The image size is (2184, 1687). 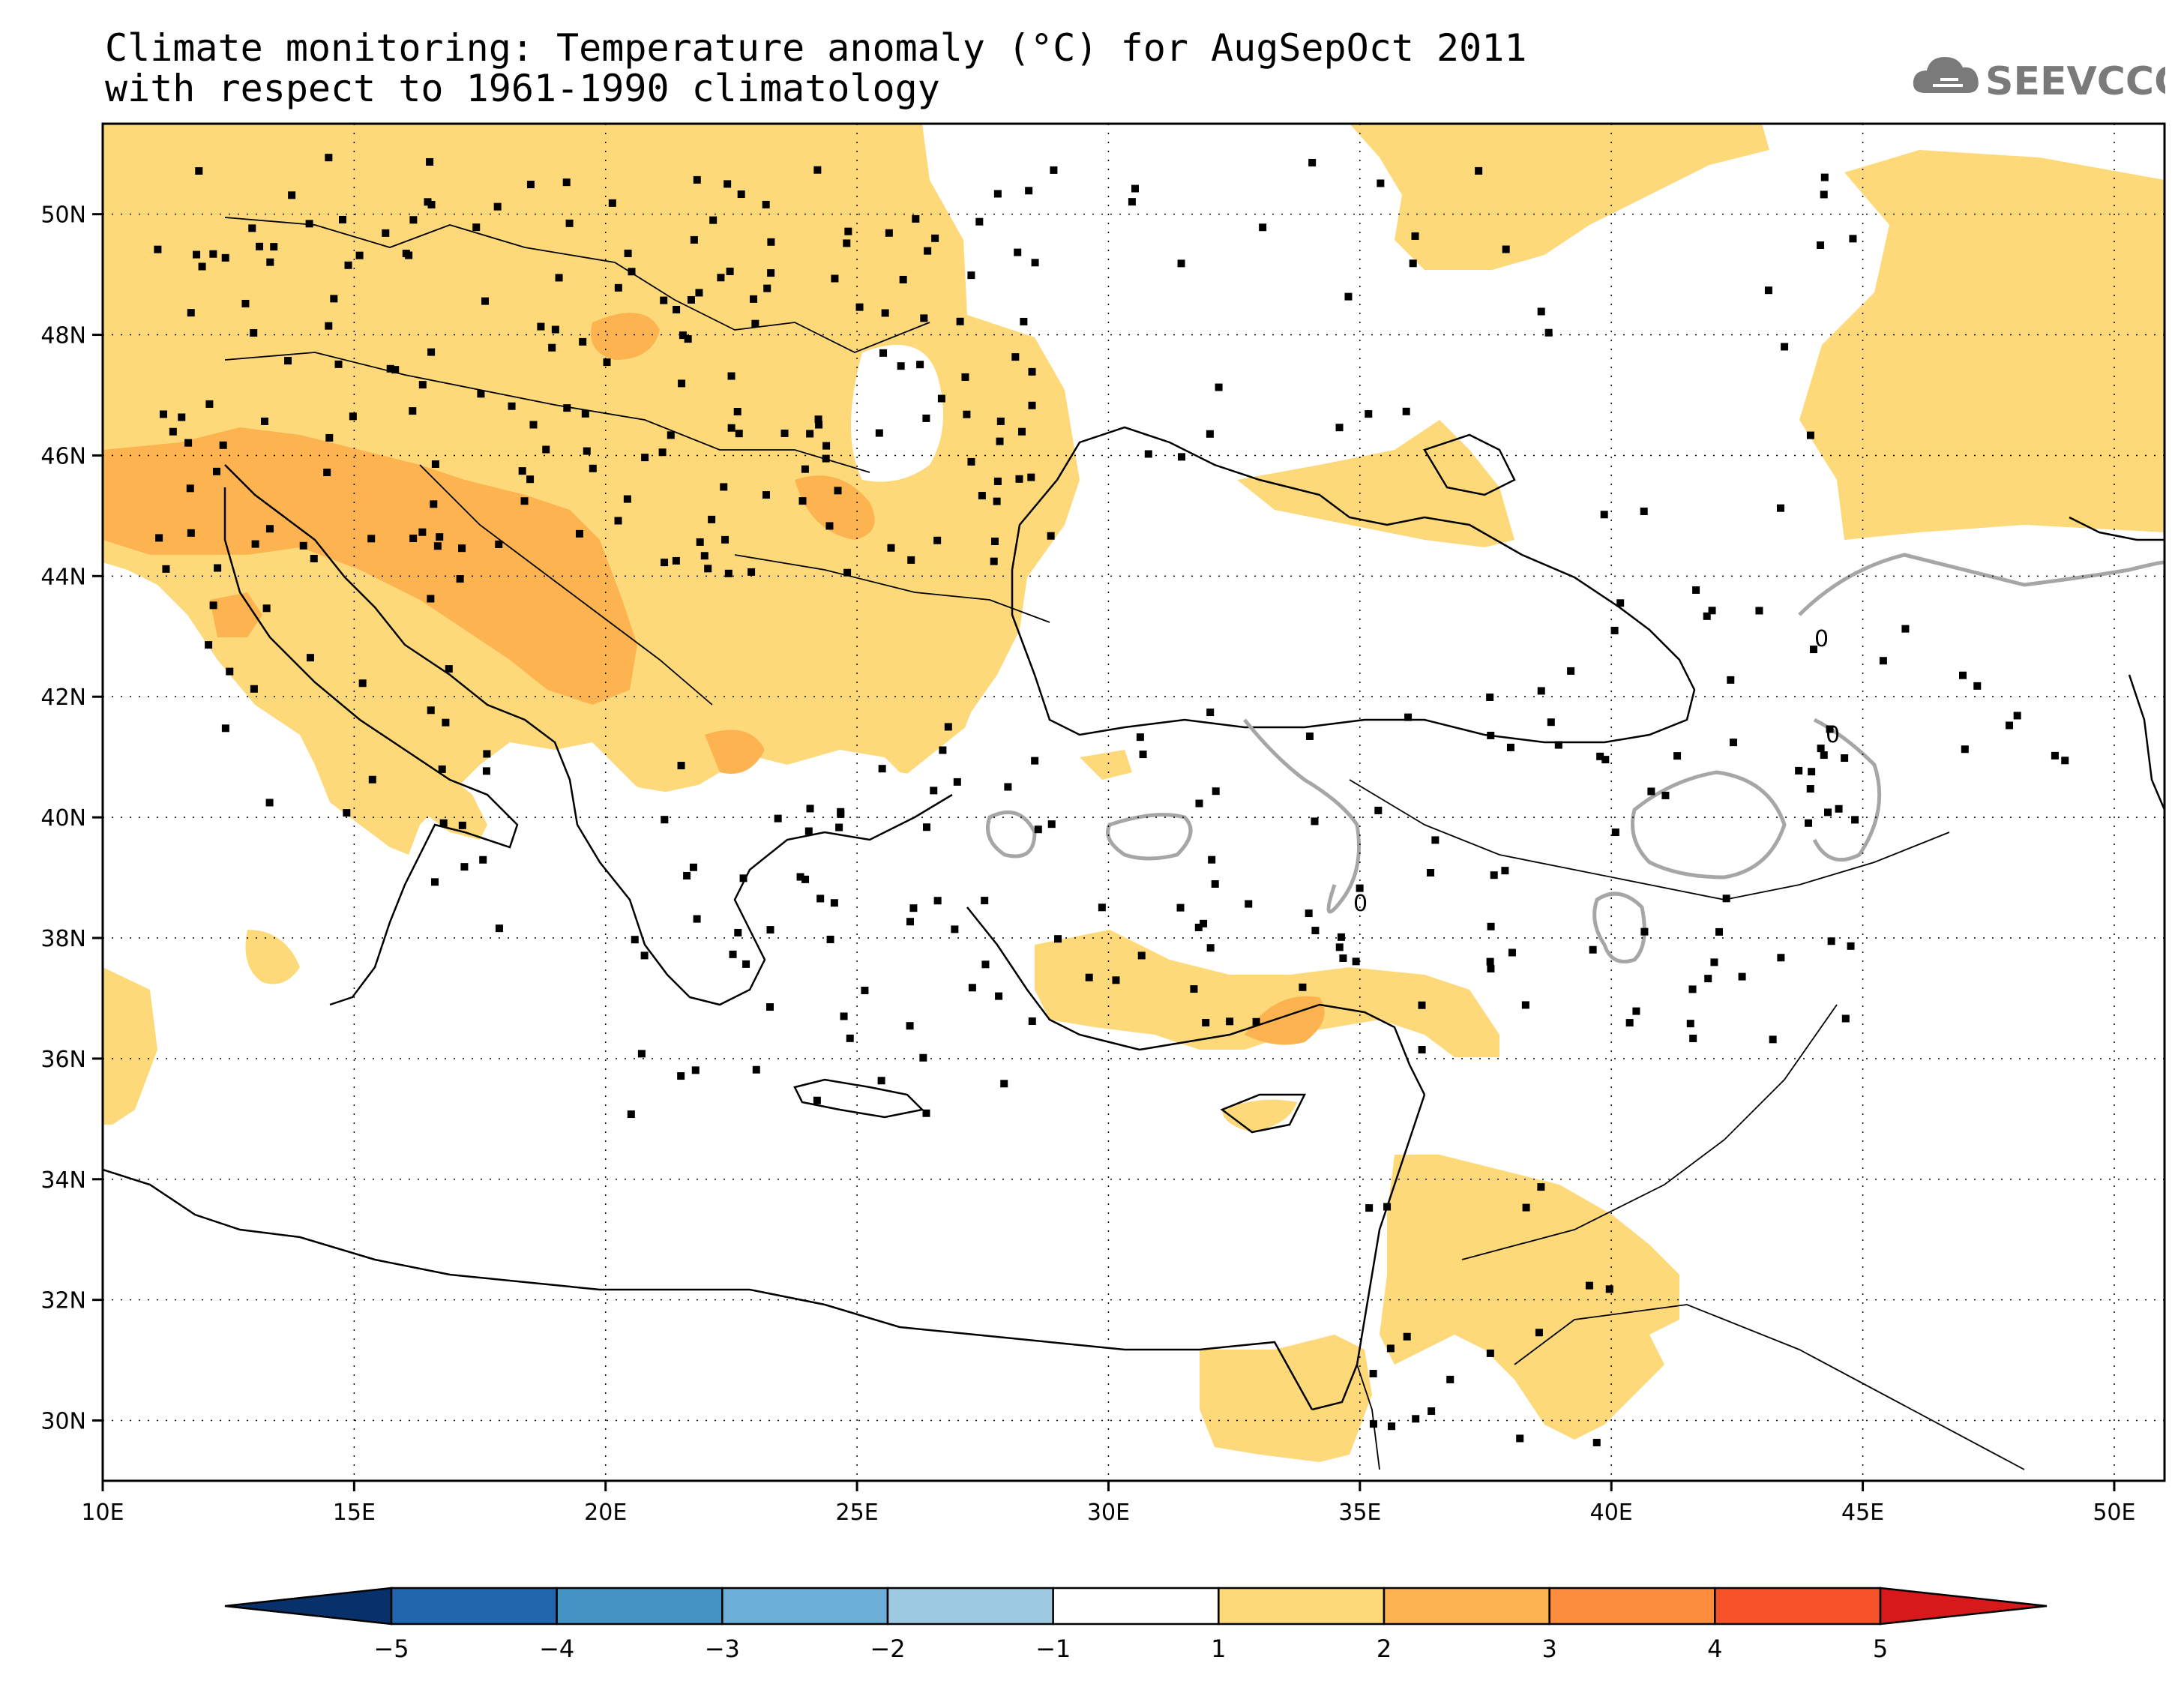 I want to click on colorbar-label: 4, so click(x=1714, y=1649).